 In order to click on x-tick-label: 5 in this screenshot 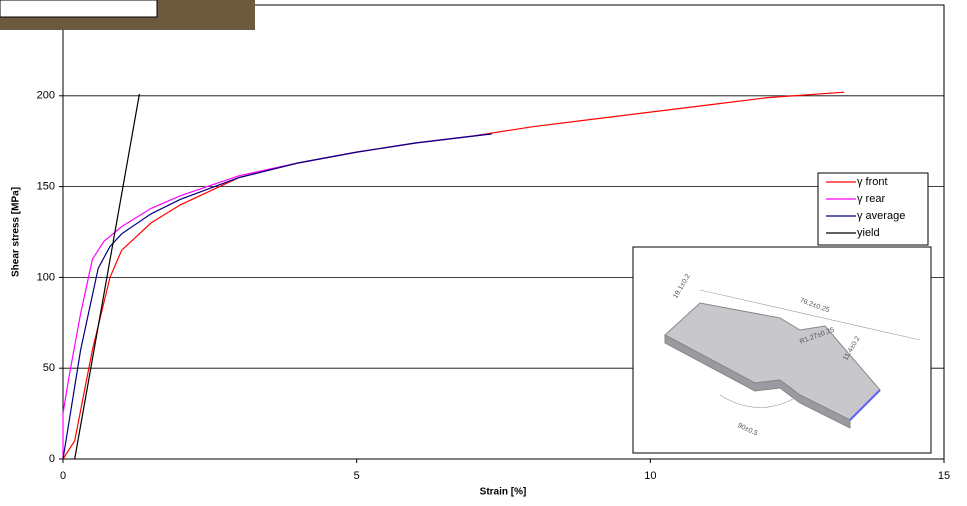, I will do `click(357, 476)`.